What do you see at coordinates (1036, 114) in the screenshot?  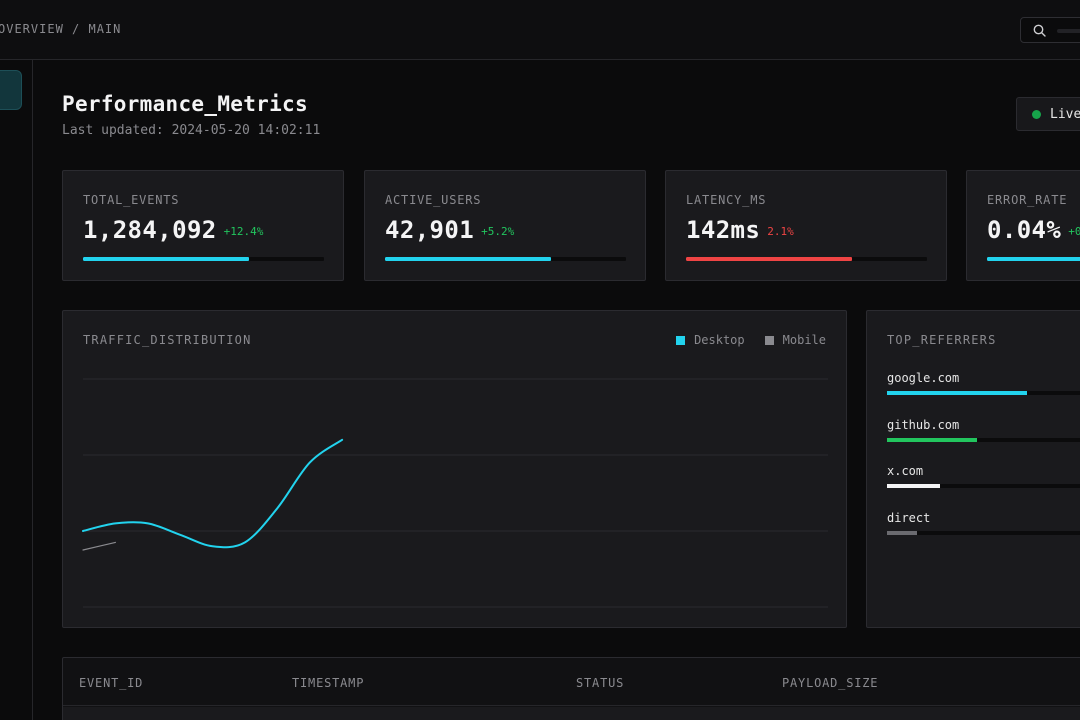 I see `live-indicator-icon` at bounding box center [1036, 114].